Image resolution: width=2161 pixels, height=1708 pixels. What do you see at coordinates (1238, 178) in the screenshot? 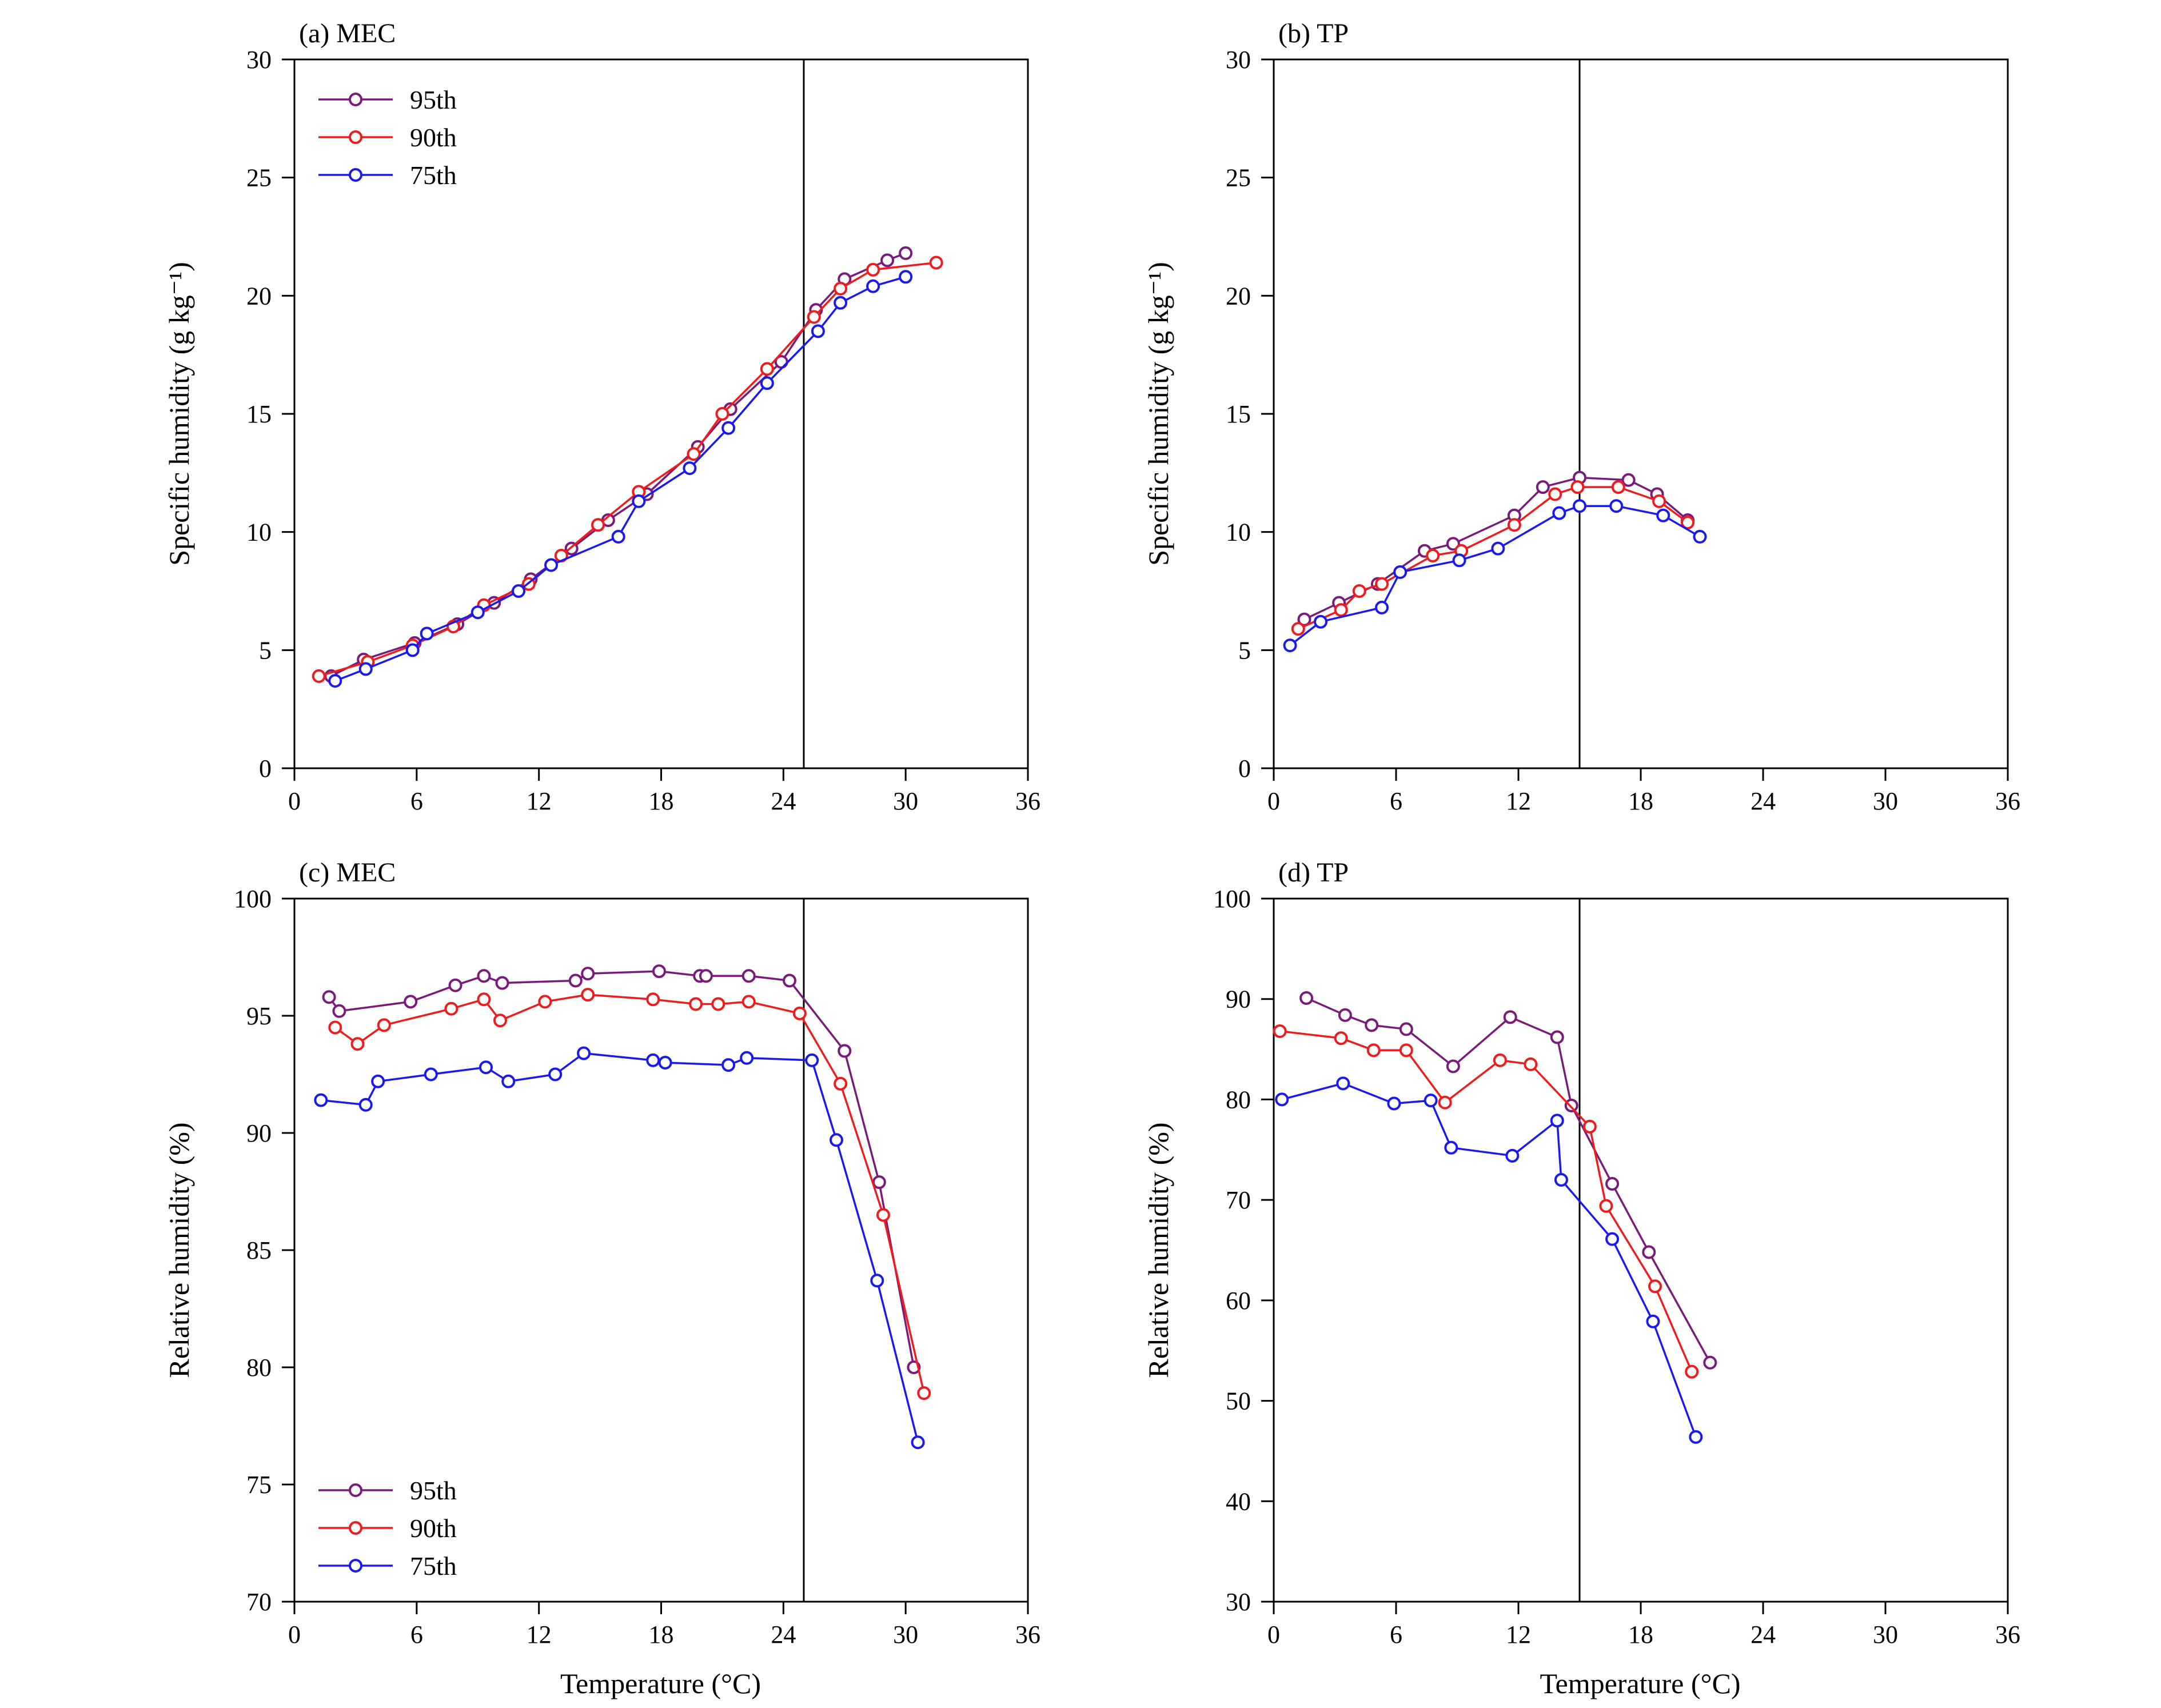
I see `y-tick-label: 25` at bounding box center [1238, 178].